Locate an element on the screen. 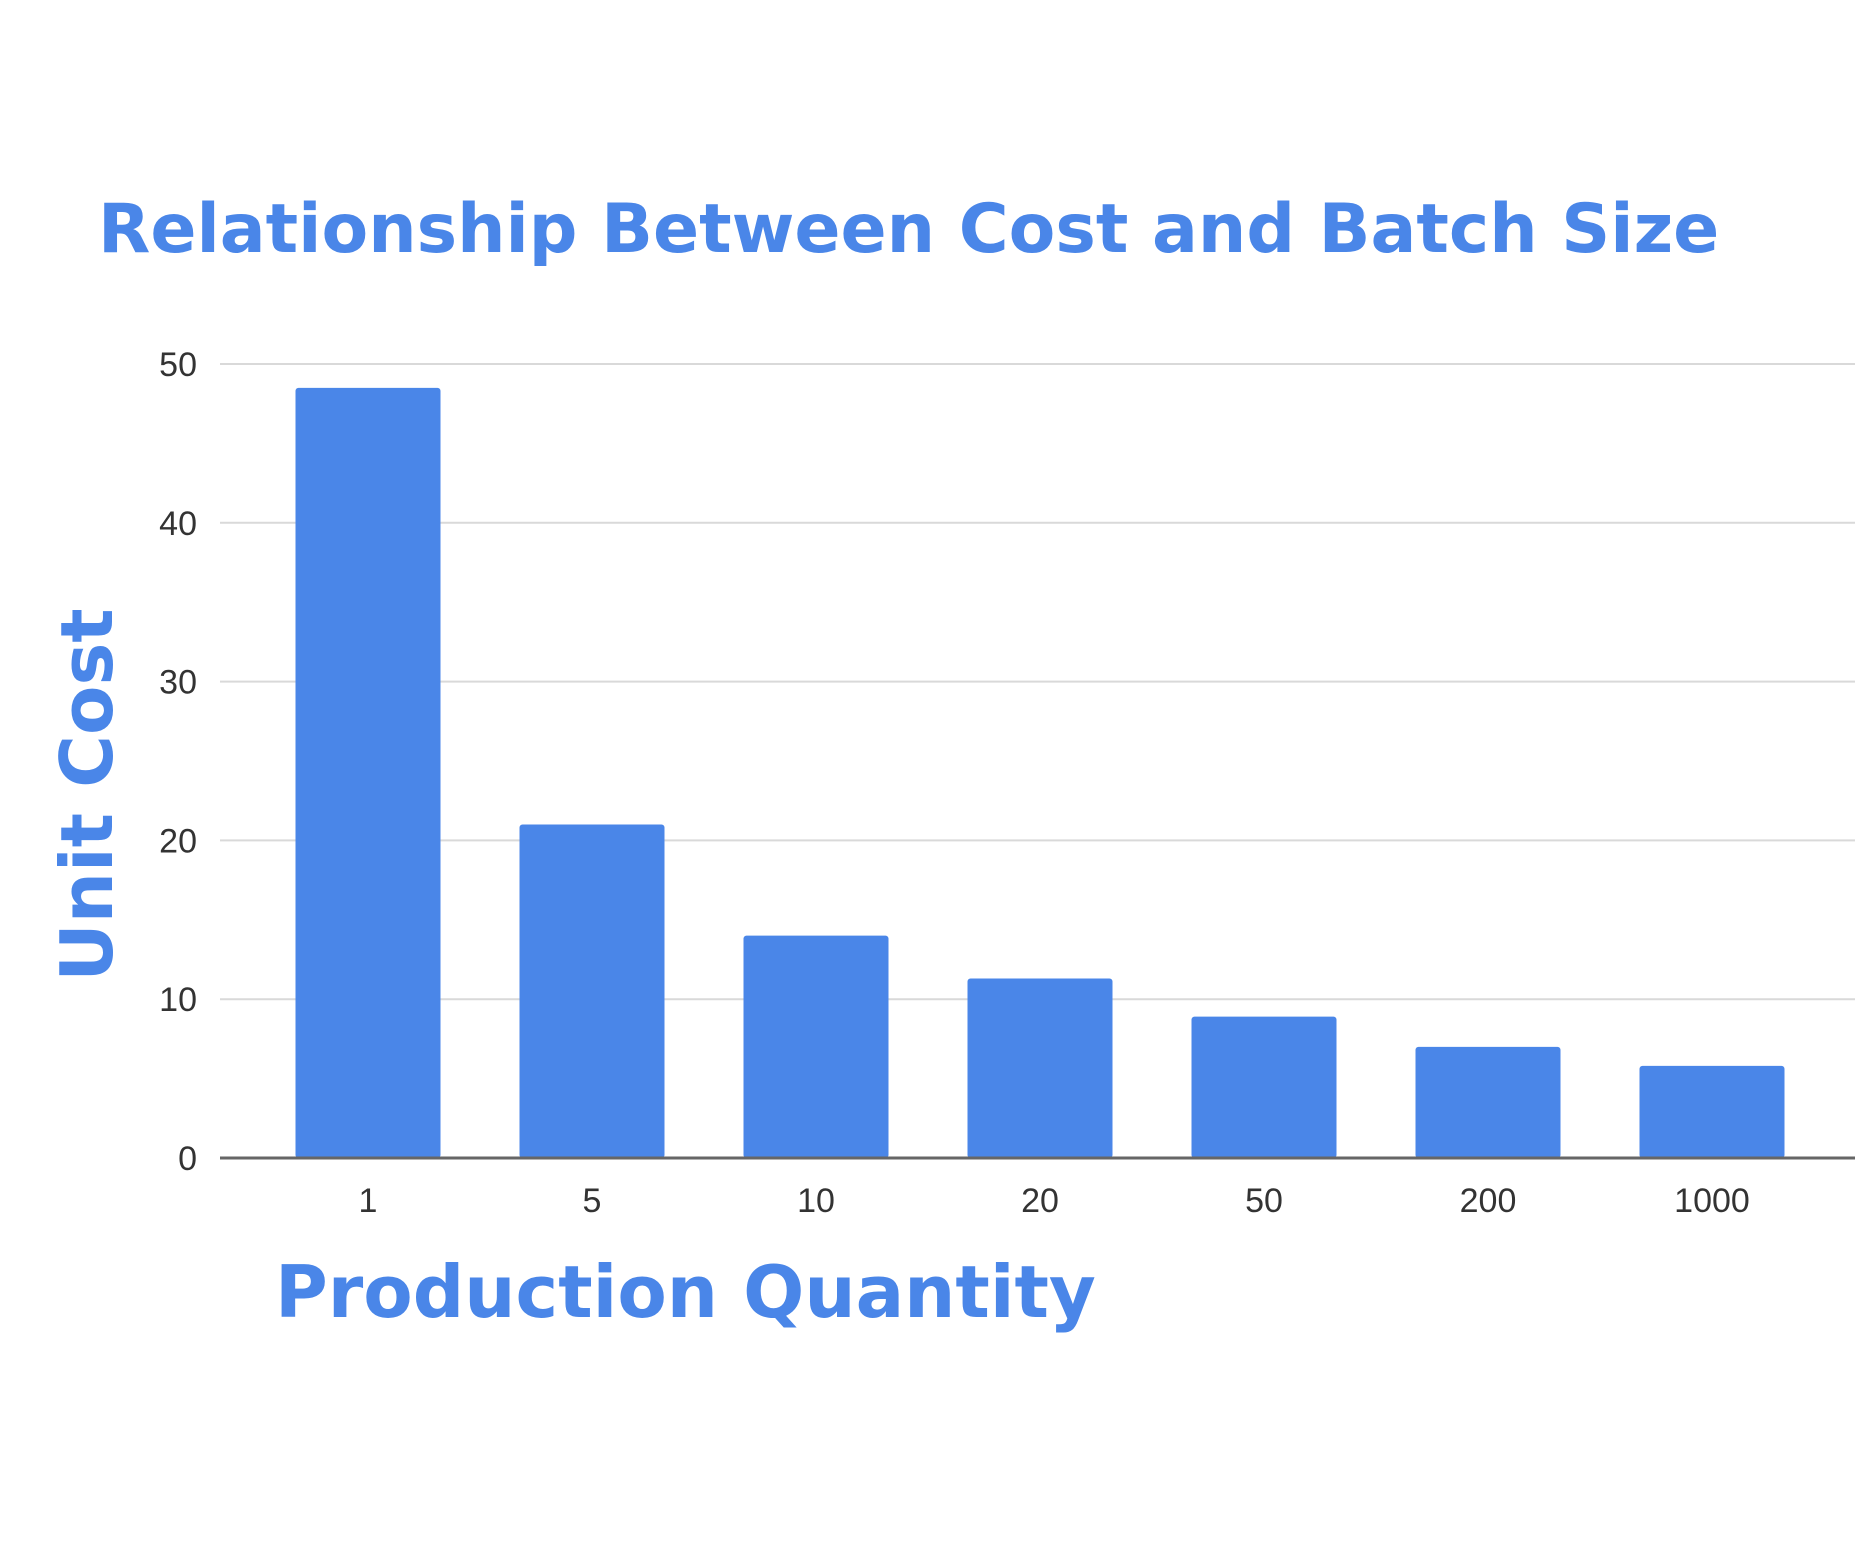 This screenshot has width=1875, height=1563. chart-title: Relationship Between Cost and Batch Size is located at coordinates (908, 229).